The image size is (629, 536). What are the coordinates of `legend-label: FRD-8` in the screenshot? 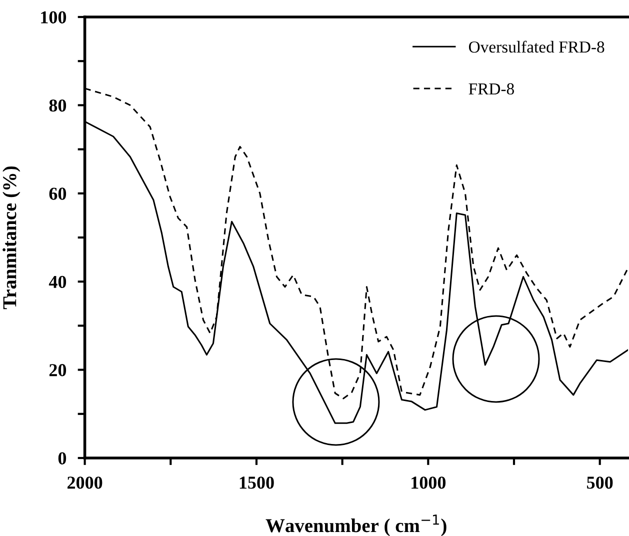 It's located at (491, 89).